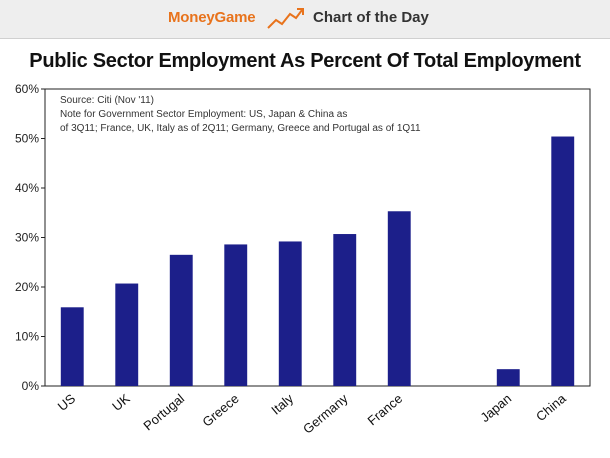  What do you see at coordinates (305, 19) in the screenshot?
I see `header-banner: MoneyGame Chart of the Day` at bounding box center [305, 19].